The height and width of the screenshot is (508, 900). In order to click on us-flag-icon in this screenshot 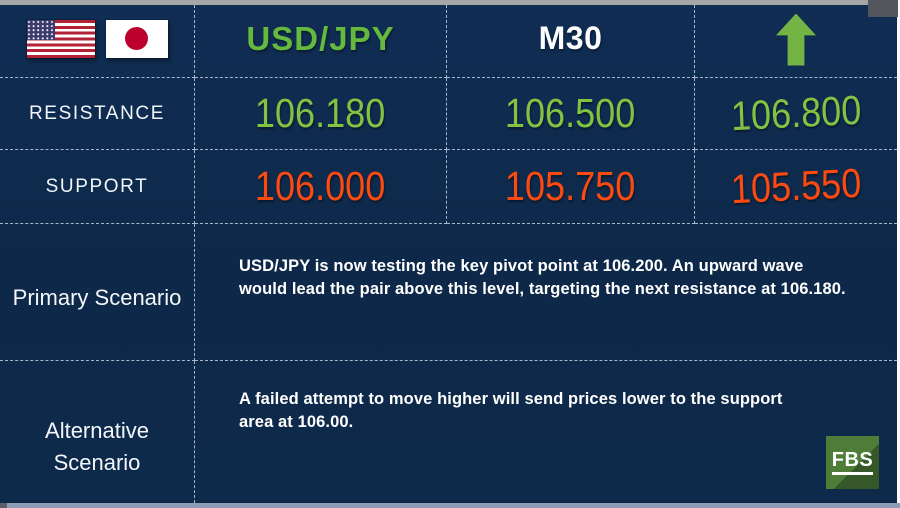, I will do `click(60, 38)`.